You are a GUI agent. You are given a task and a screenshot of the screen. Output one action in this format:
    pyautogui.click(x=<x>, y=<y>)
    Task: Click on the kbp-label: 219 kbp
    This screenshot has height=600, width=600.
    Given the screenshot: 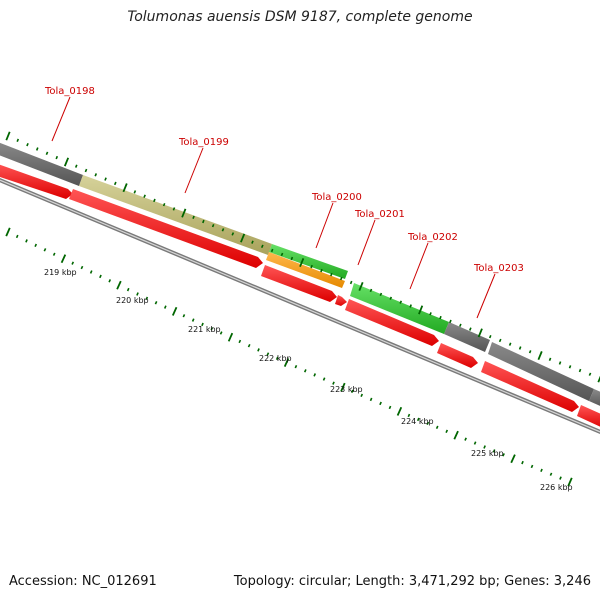 What is the action you would take?
    pyautogui.click(x=60, y=272)
    